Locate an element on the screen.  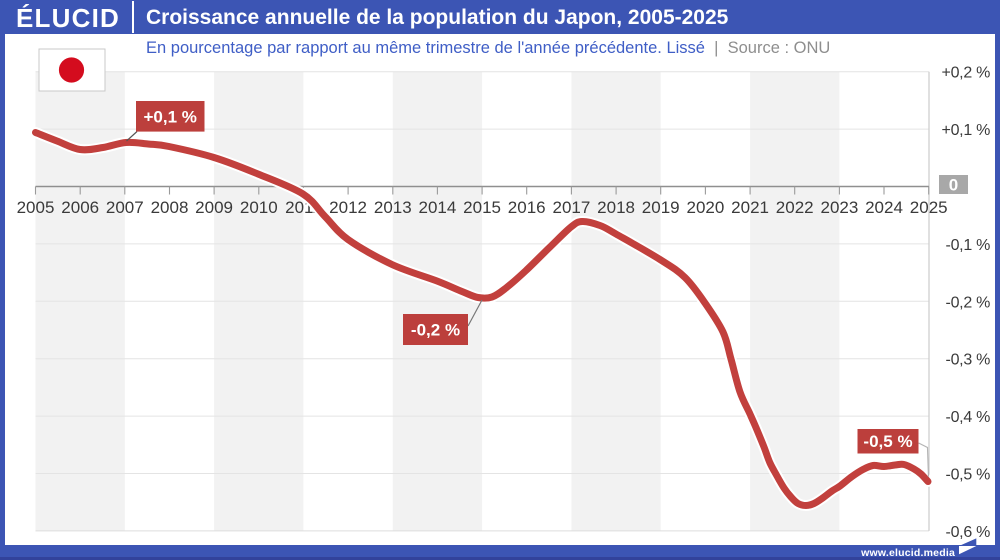
svg-text: 2016 is located at coordinates (527, 207).